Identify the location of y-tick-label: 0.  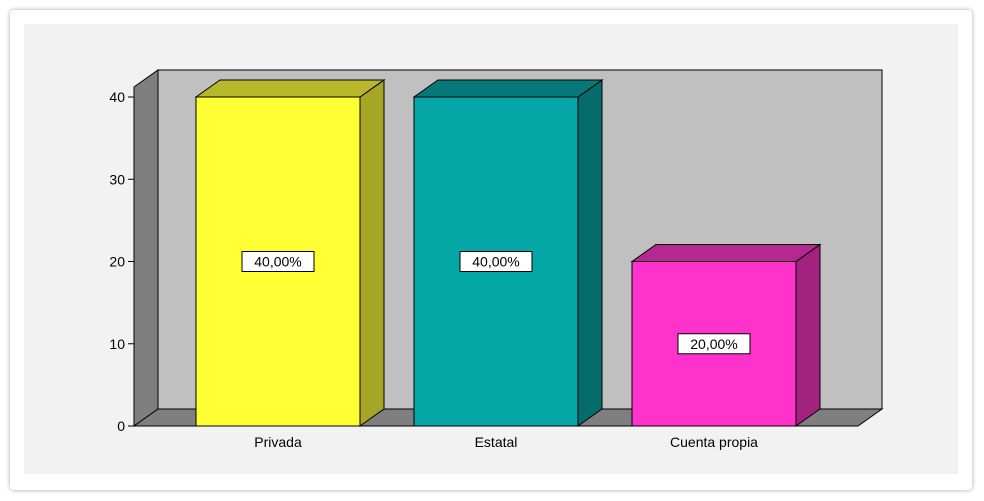
(121, 426).